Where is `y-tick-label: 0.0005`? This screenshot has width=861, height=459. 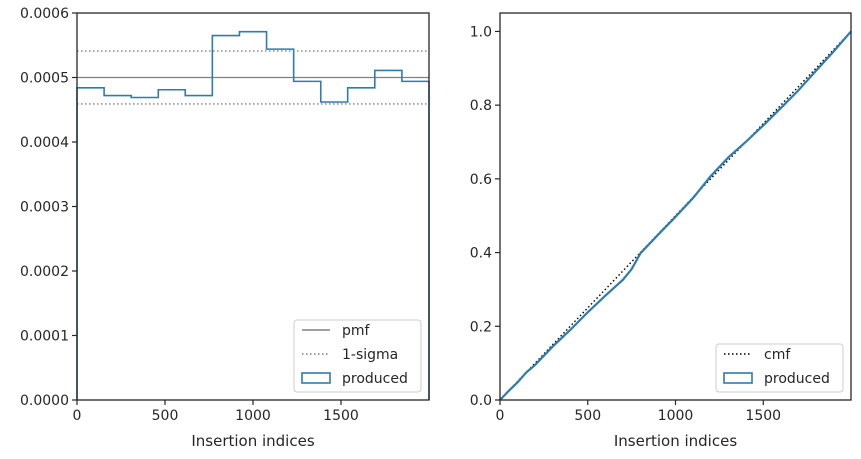 y-tick-label: 0.0005 is located at coordinates (44, 79).